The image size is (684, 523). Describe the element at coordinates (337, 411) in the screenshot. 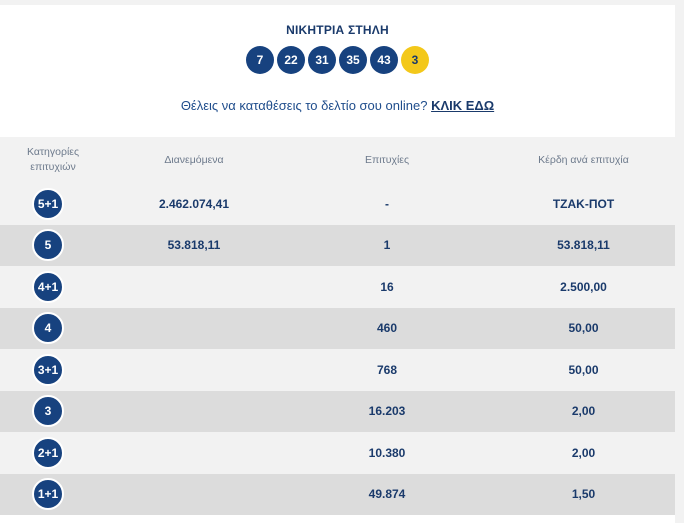

I see `table-row: 3 16.203 2,00` at that location.